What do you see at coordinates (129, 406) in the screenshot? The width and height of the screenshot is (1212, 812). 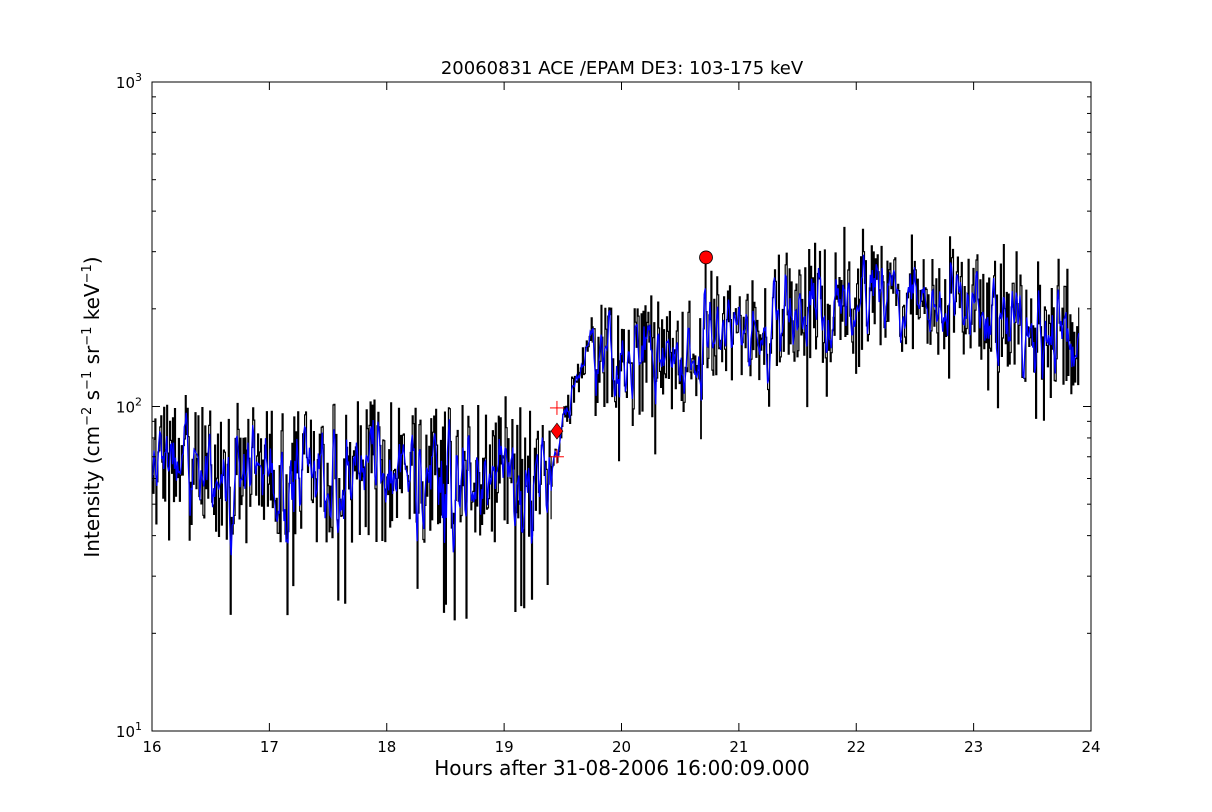 I see `y-tick-label: 10²` at bounding box center [129, 406].